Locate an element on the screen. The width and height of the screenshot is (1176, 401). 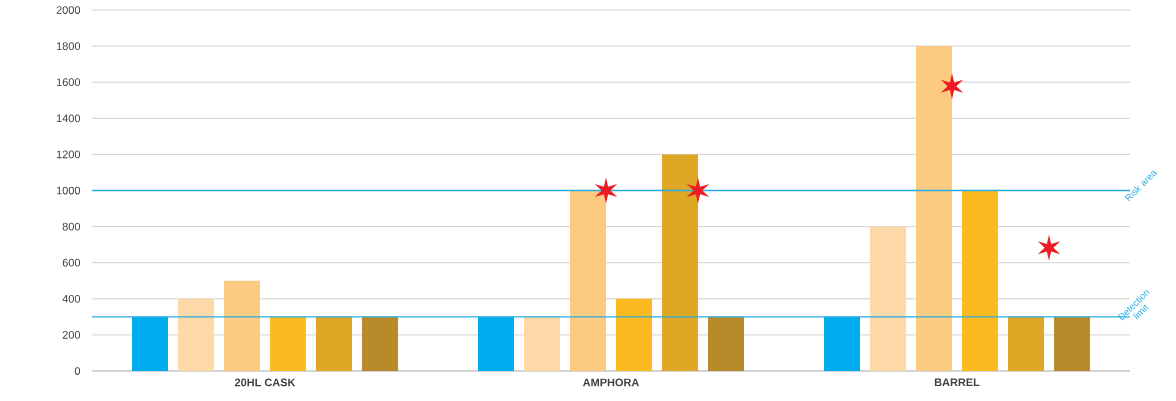
ref-line-label: Risk area is located at coordinates (1141, 186).